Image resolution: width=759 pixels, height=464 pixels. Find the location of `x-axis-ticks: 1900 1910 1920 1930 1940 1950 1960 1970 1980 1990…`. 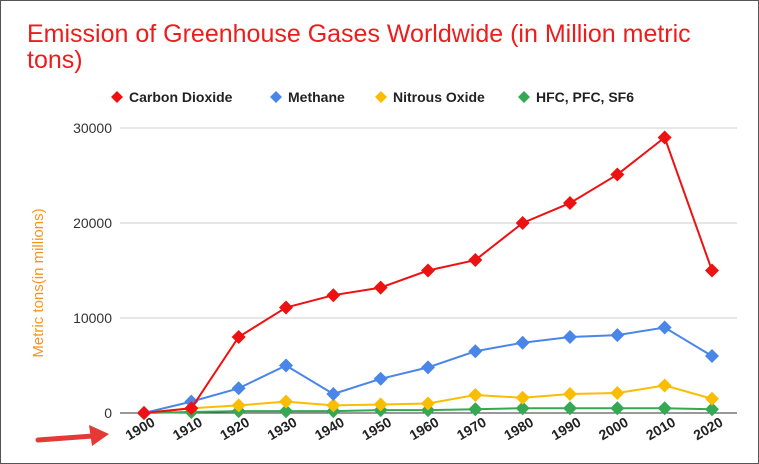

x-axis-ticks: 1900 1910 1920 1930 1940 1950 1960 1970 1980 1990… is located at coordinates (424, 429).